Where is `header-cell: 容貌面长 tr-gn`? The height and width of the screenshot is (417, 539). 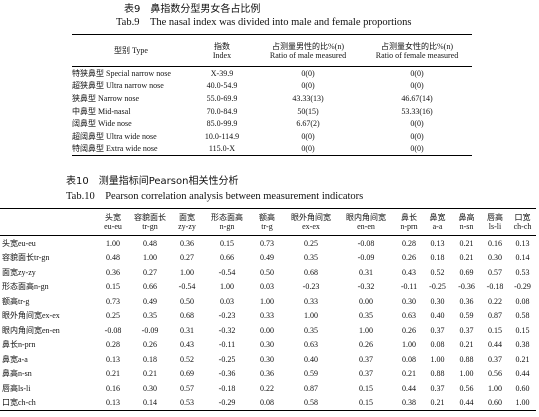
header-cell: 容貌面长 tr-gn is located at coordinates (150, 222).